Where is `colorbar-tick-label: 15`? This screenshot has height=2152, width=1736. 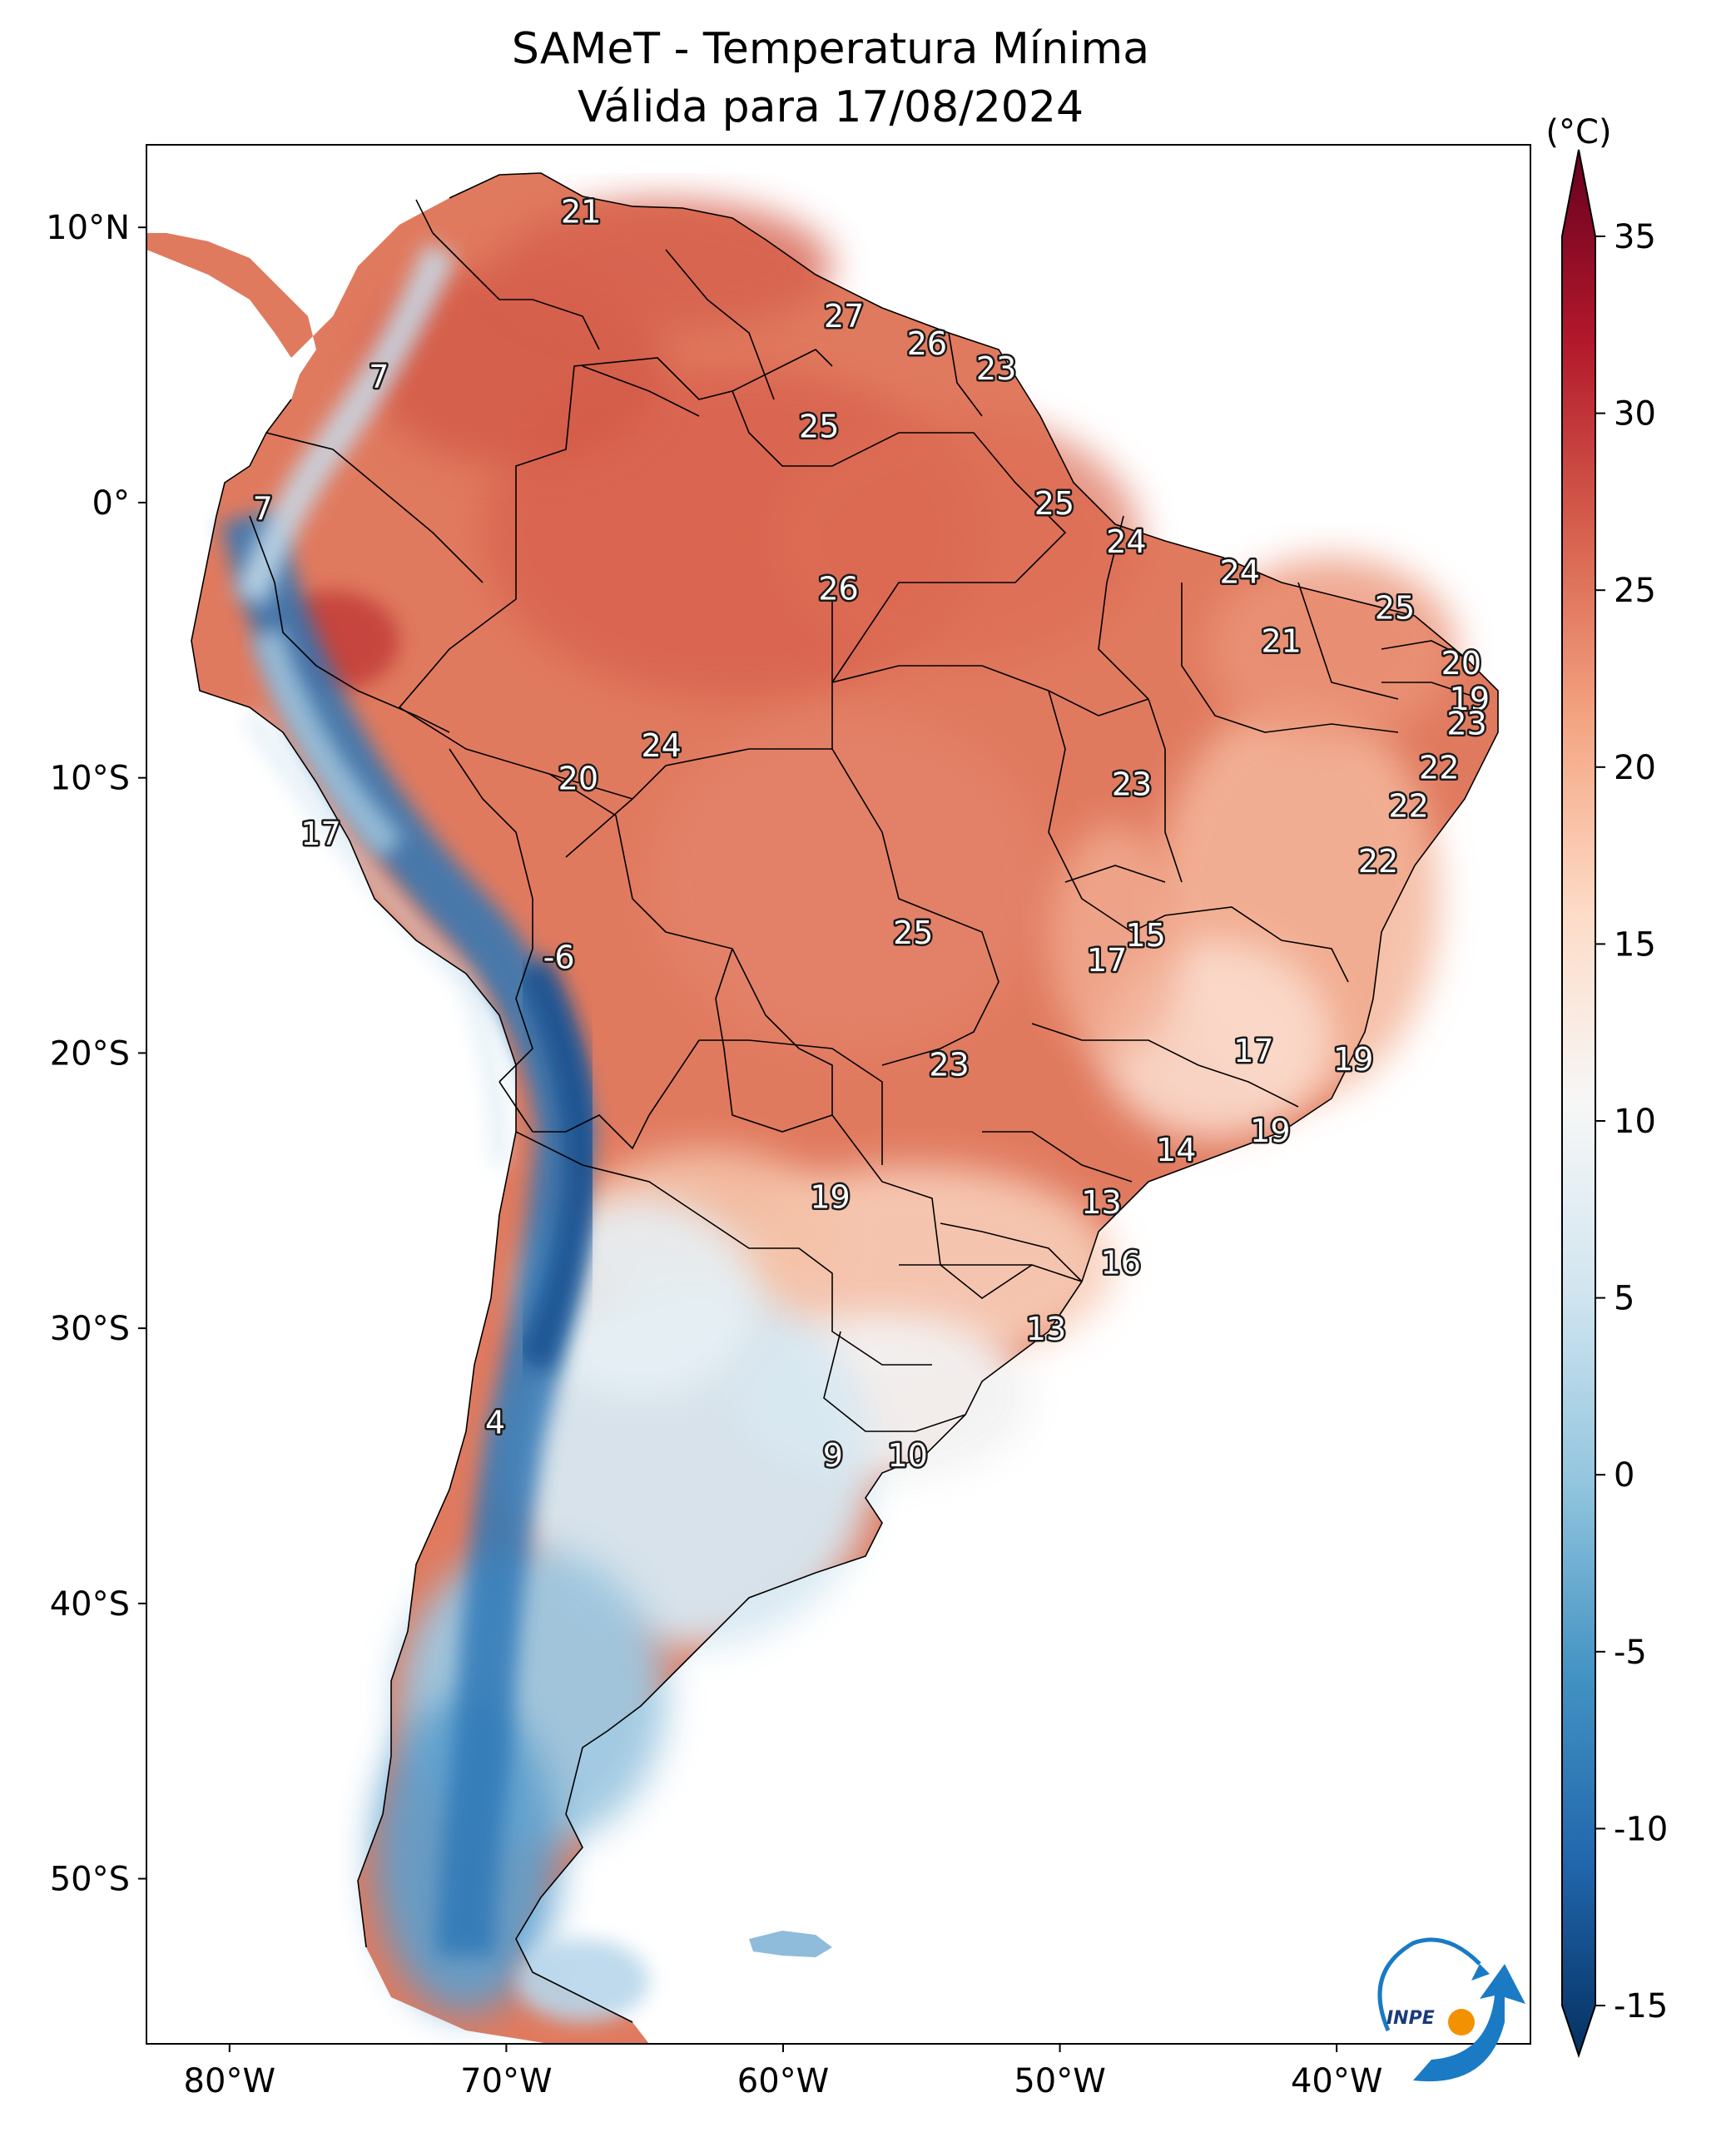
colorbar-tick-label: 15 is located at coordinates (1635, 944).